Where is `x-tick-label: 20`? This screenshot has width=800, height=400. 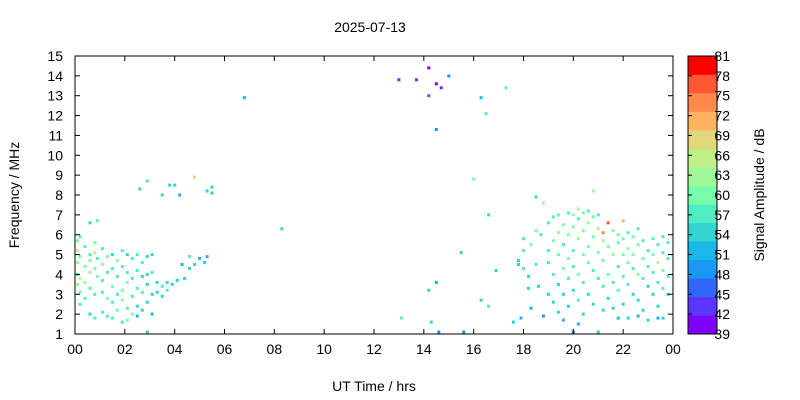
x-tick-label: 20 is located at coordinates (574, 349).